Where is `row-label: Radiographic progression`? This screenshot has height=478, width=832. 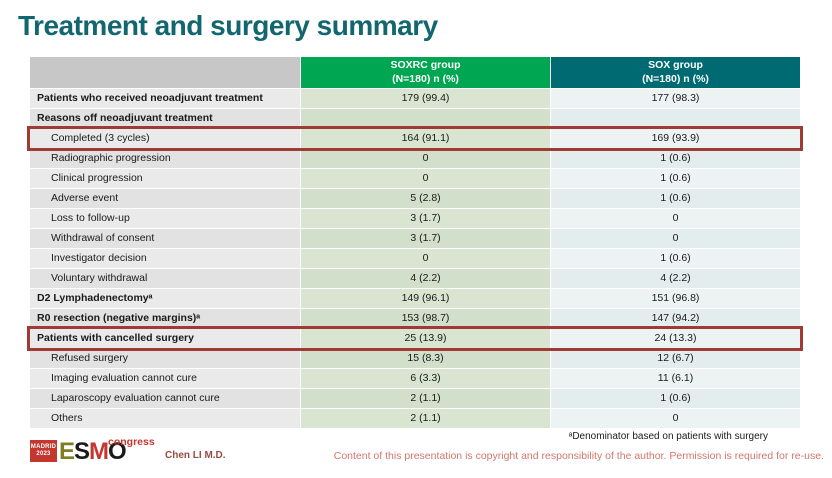 row-label: Radiographic progression is located at coordinates (165, 158).